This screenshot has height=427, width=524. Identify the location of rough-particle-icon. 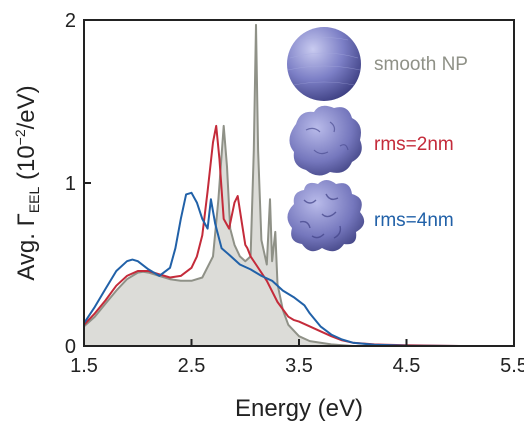
(325, 140).